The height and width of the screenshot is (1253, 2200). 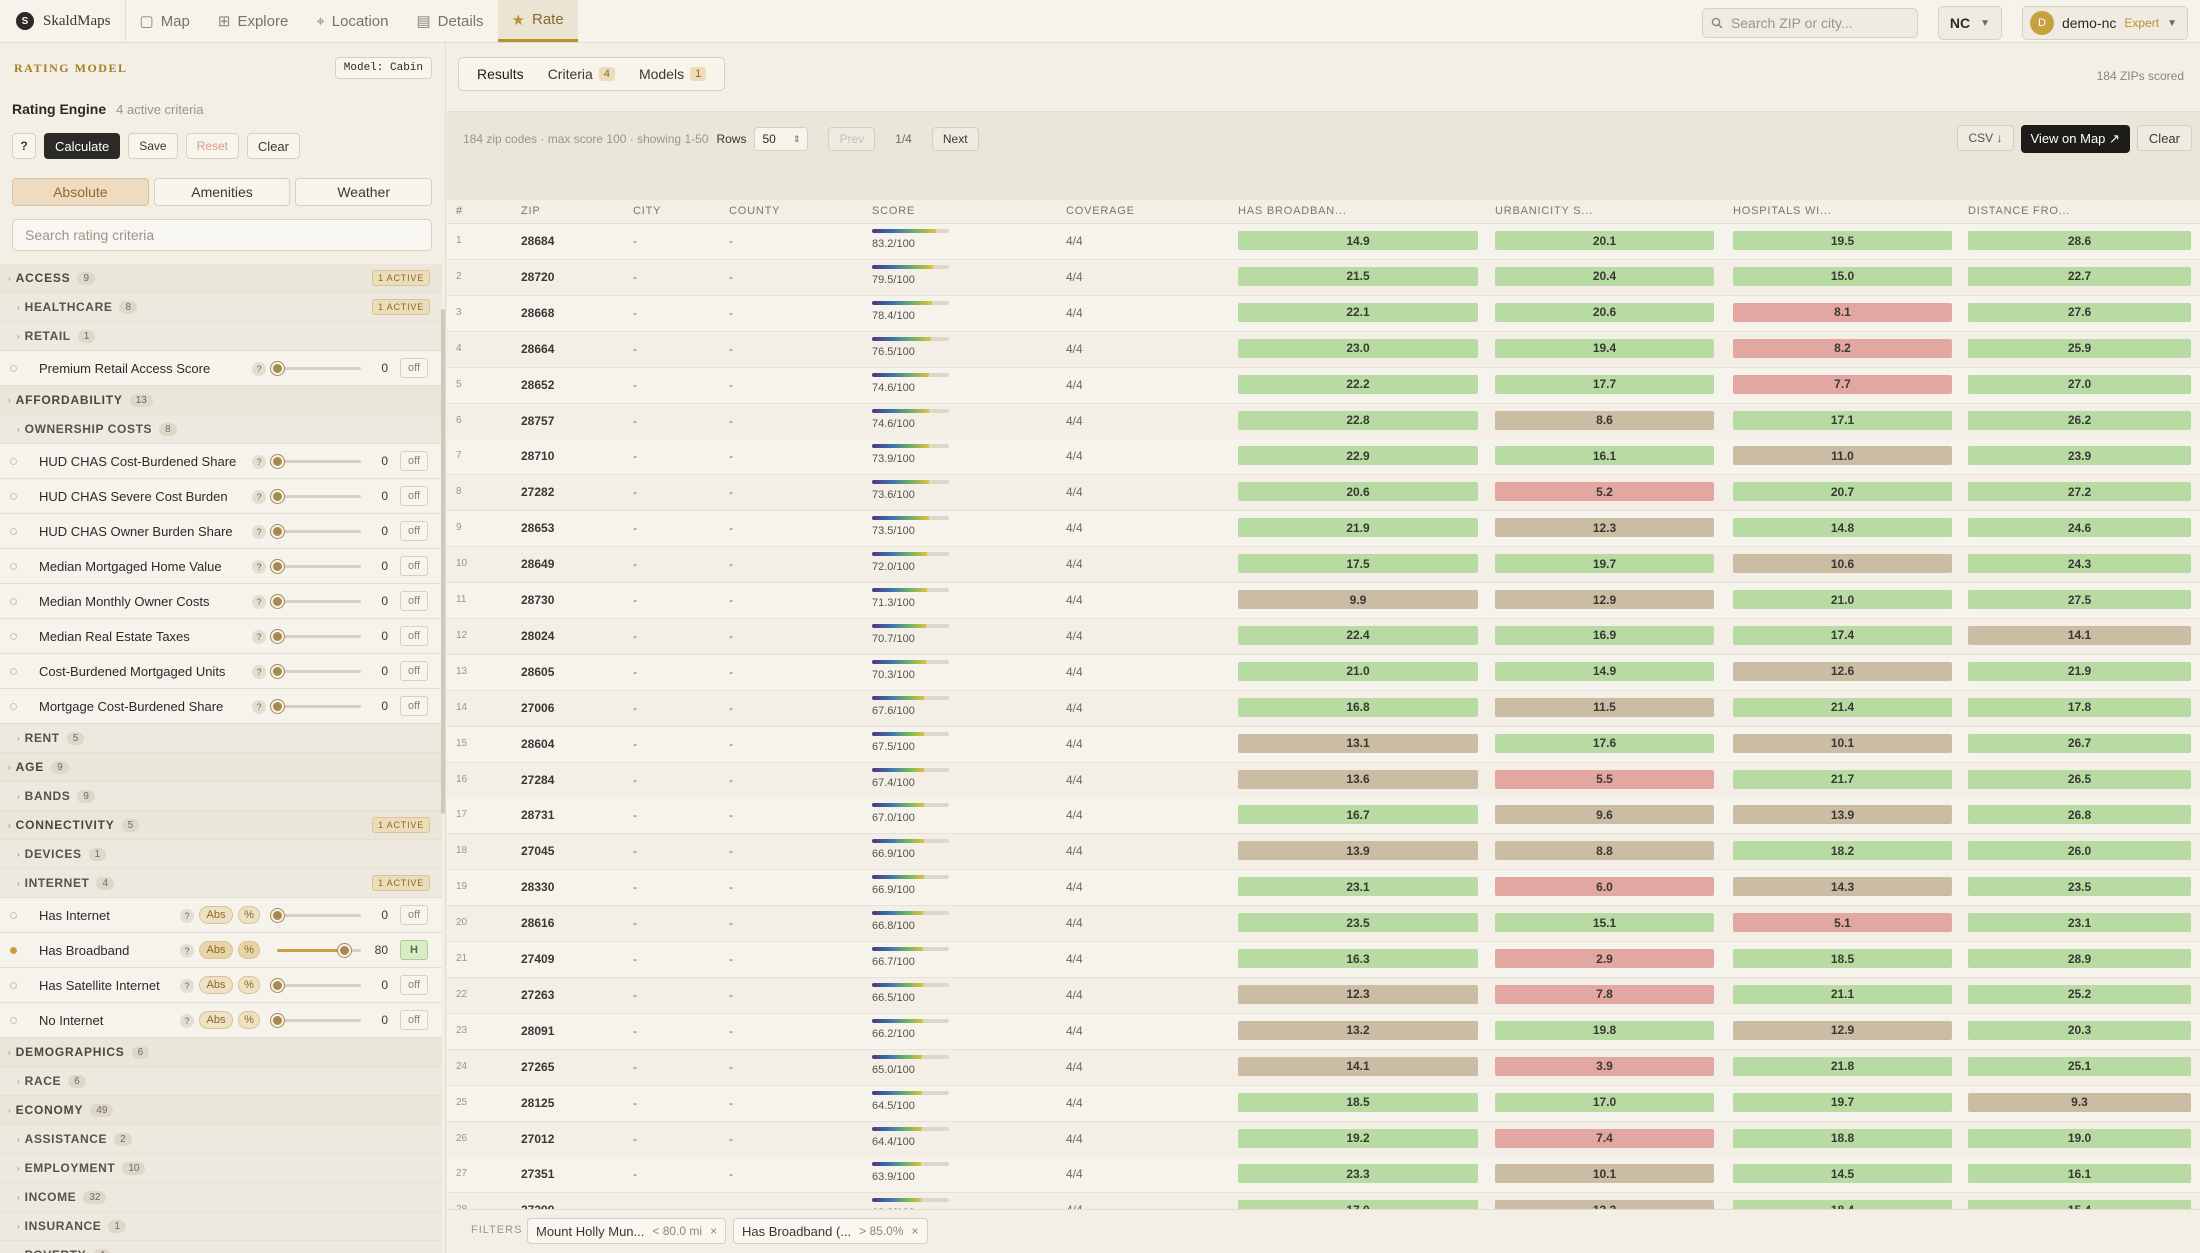 I want to click on zip-cell: 28649, so click(x=538, y=564).